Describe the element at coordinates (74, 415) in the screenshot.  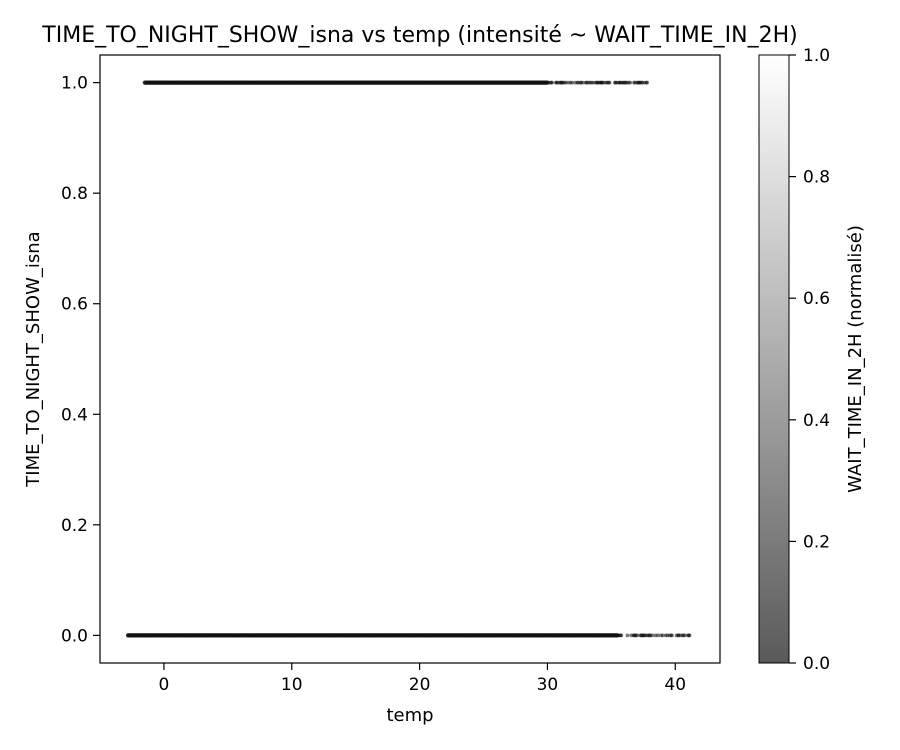
I see `y-tick-label: 0.4` at that location.